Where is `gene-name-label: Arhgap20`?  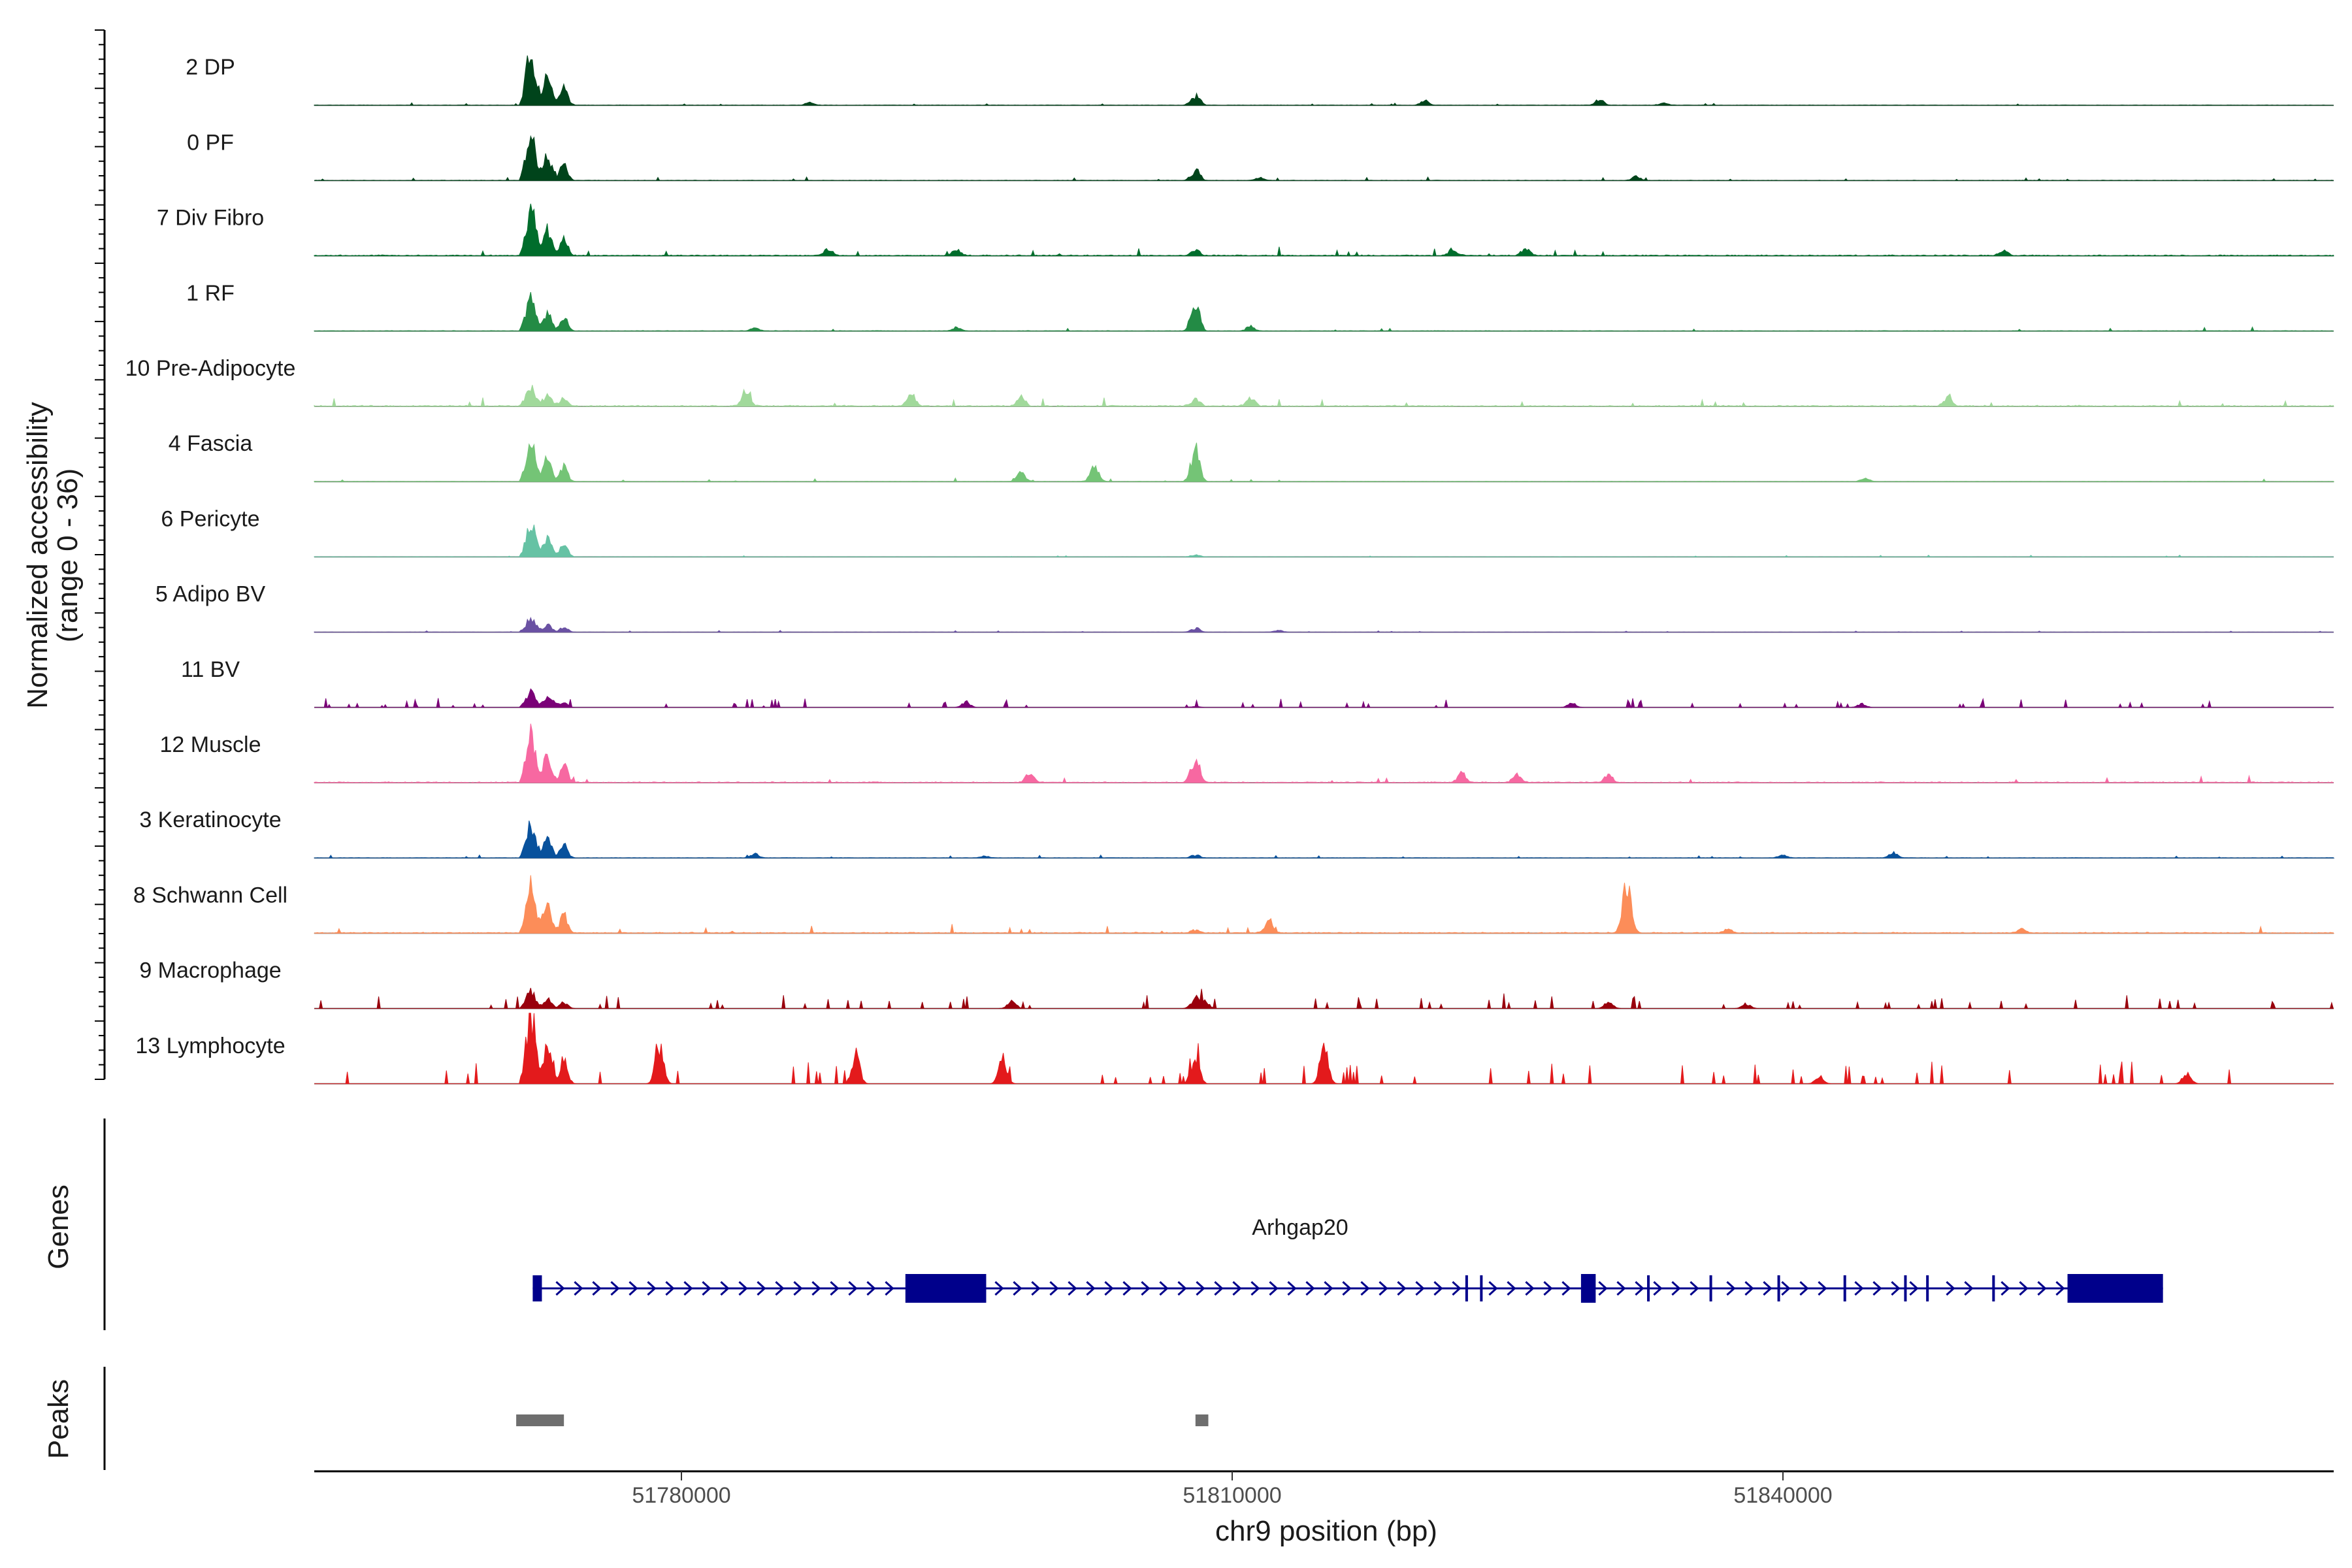 gene-name-label: Arhgap20 is located at coordinates (1300, 1227).